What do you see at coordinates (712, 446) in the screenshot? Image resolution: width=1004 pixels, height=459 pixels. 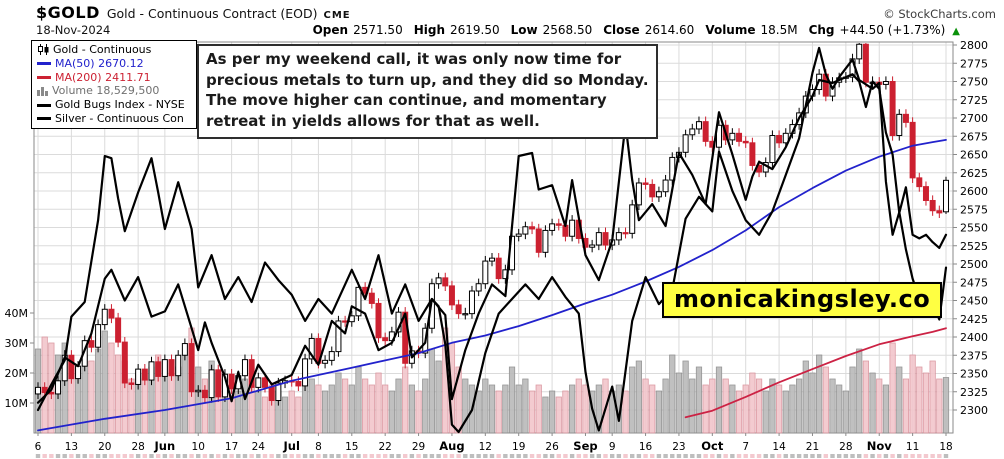 I see `svg-text: Oct` at bounding box center [712, 446].